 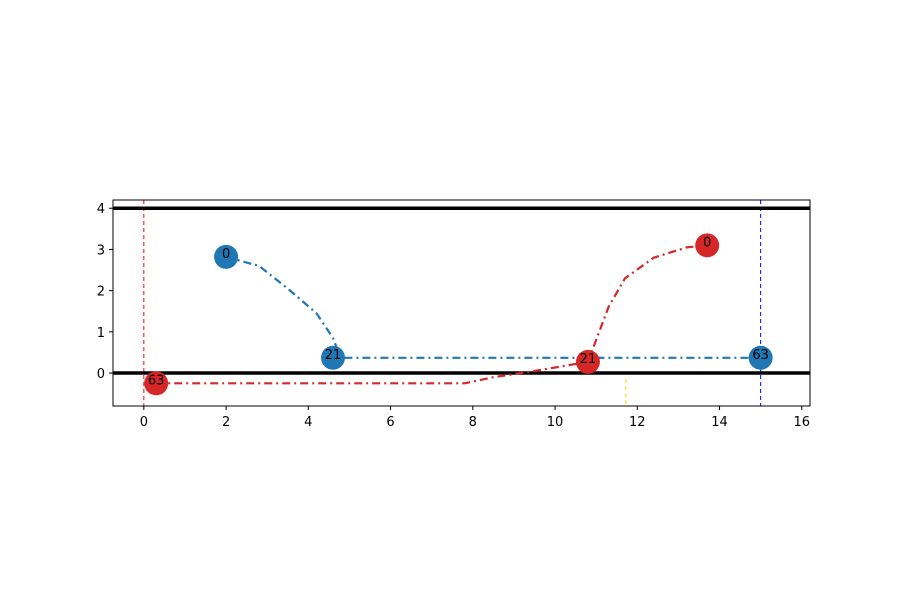 What do you see at coordinates (707, 242) in the screenshot?
I see `series-1-marker-label-2: 0` at bounding box center [707, 242].